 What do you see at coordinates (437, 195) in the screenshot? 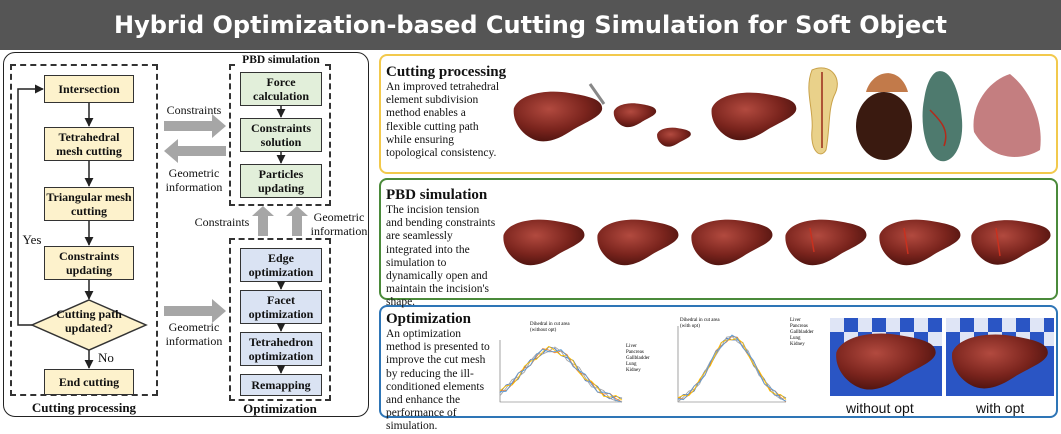
I see `pbd-panel-title: PBD simulation` at bounding box center [437, 195].